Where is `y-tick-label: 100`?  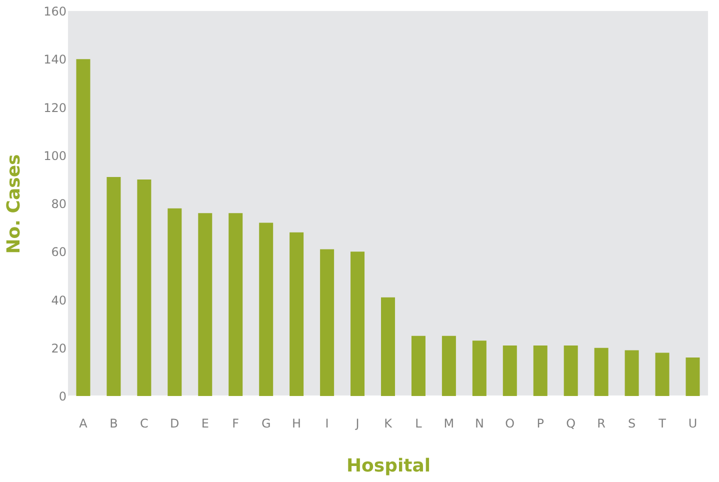
y-tick-label: 100 is located at coordinates (55, 155).